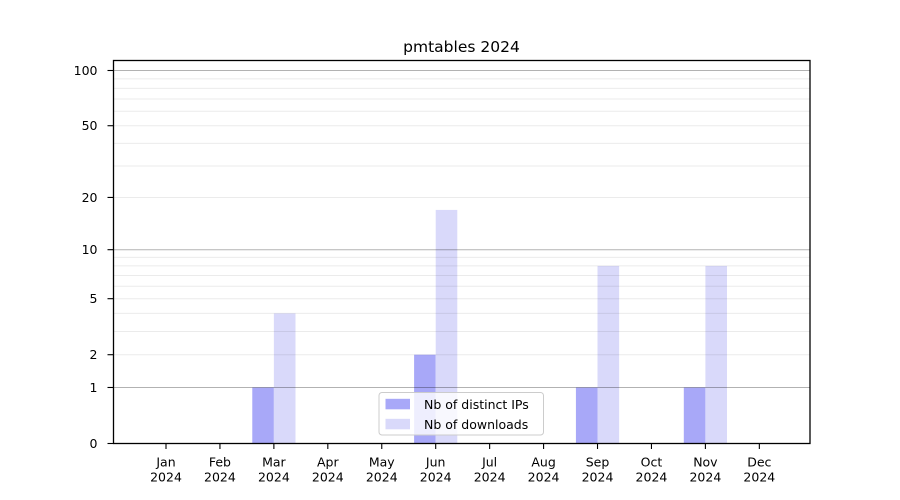  I want to click on y-tick-label: 1, so click(94, 387).